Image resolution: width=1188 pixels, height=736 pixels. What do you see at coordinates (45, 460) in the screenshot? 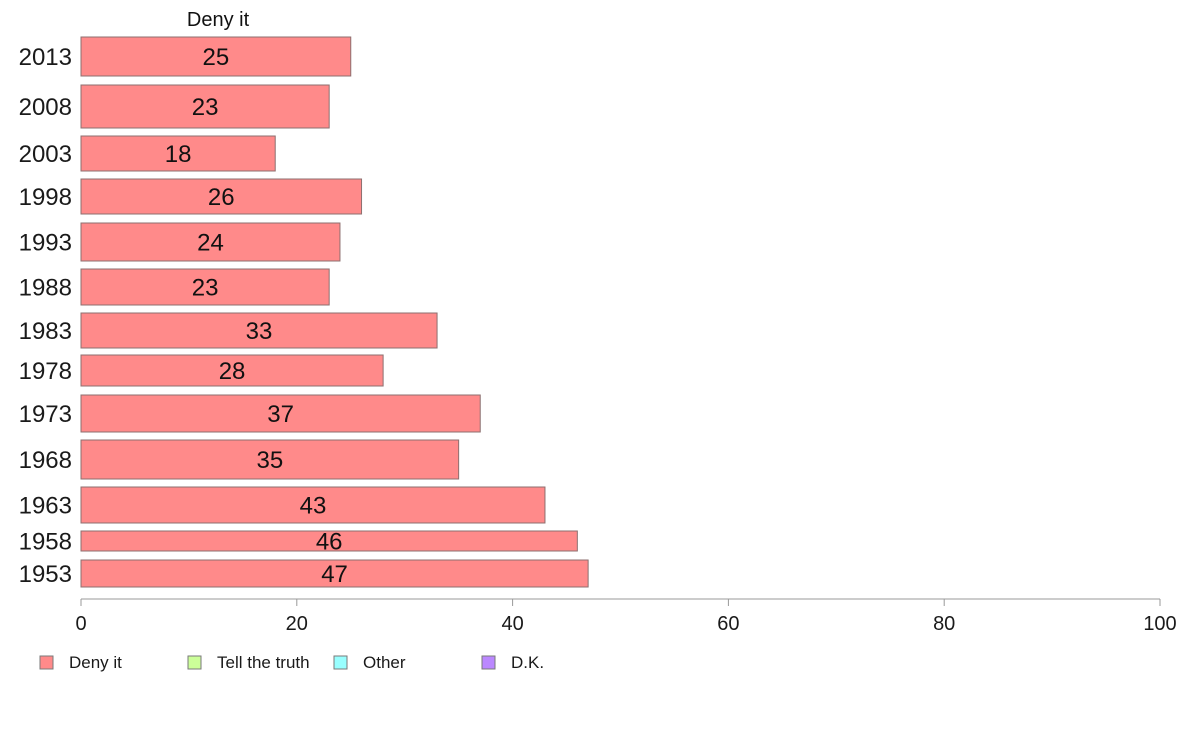
I see `year-label: 1968` at bounding box center [45, 460].